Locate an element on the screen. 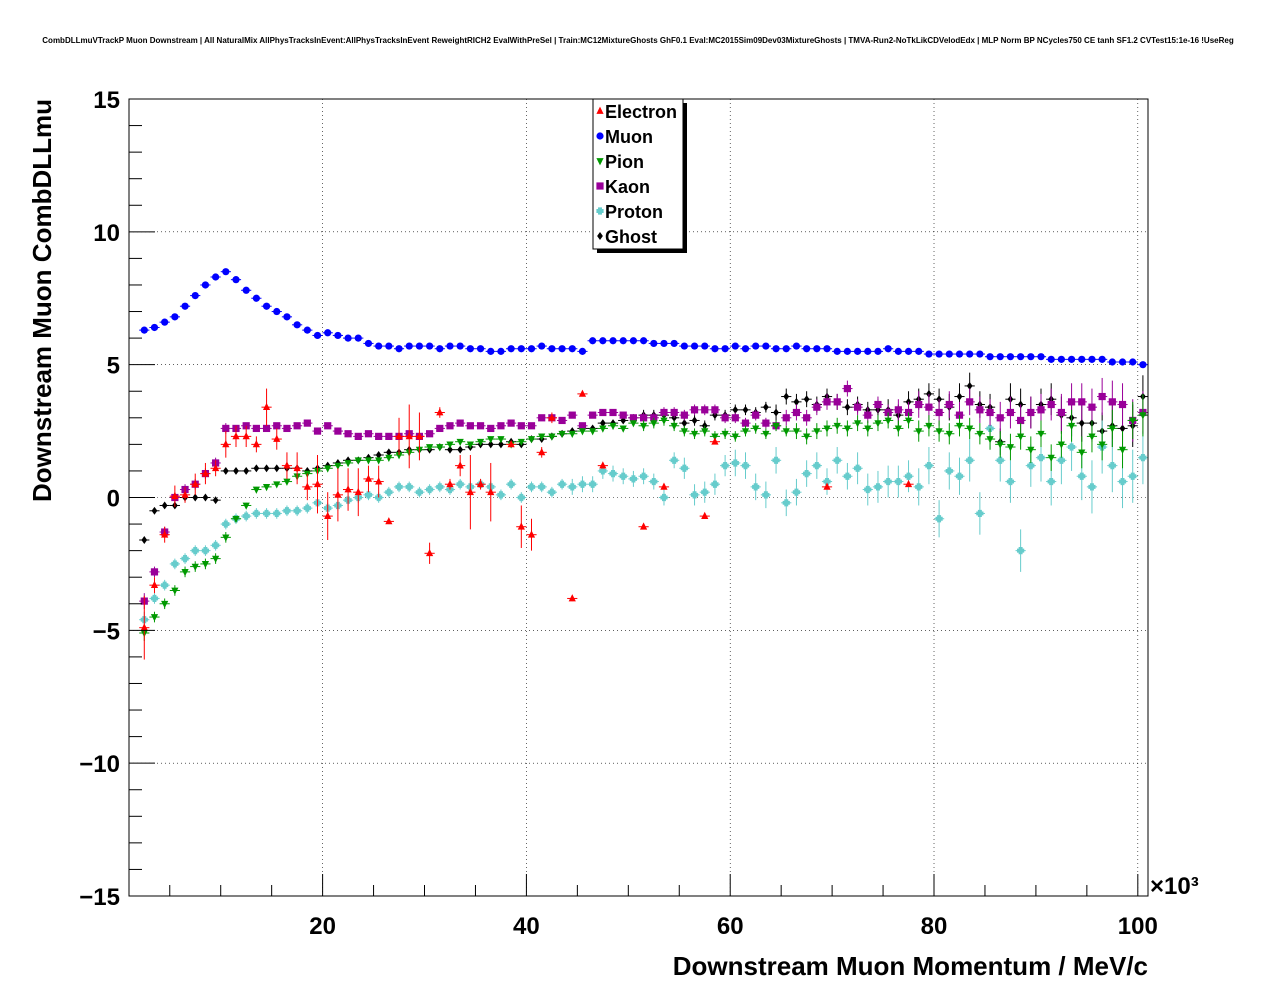 Image resolution: width=1276 pixels, height=996 pixels. legend-label-proton: Proton is located at coordinates (634, 212).